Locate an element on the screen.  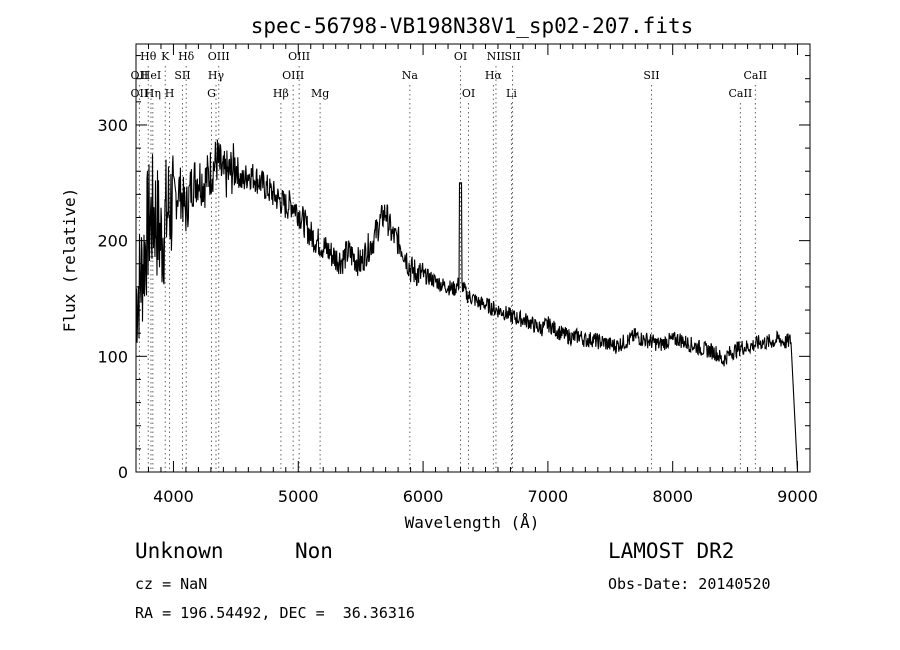
ra-dec-coordinates: RA = 196.54492, DEC = 36.36316 is located at coordinates (275, 613).